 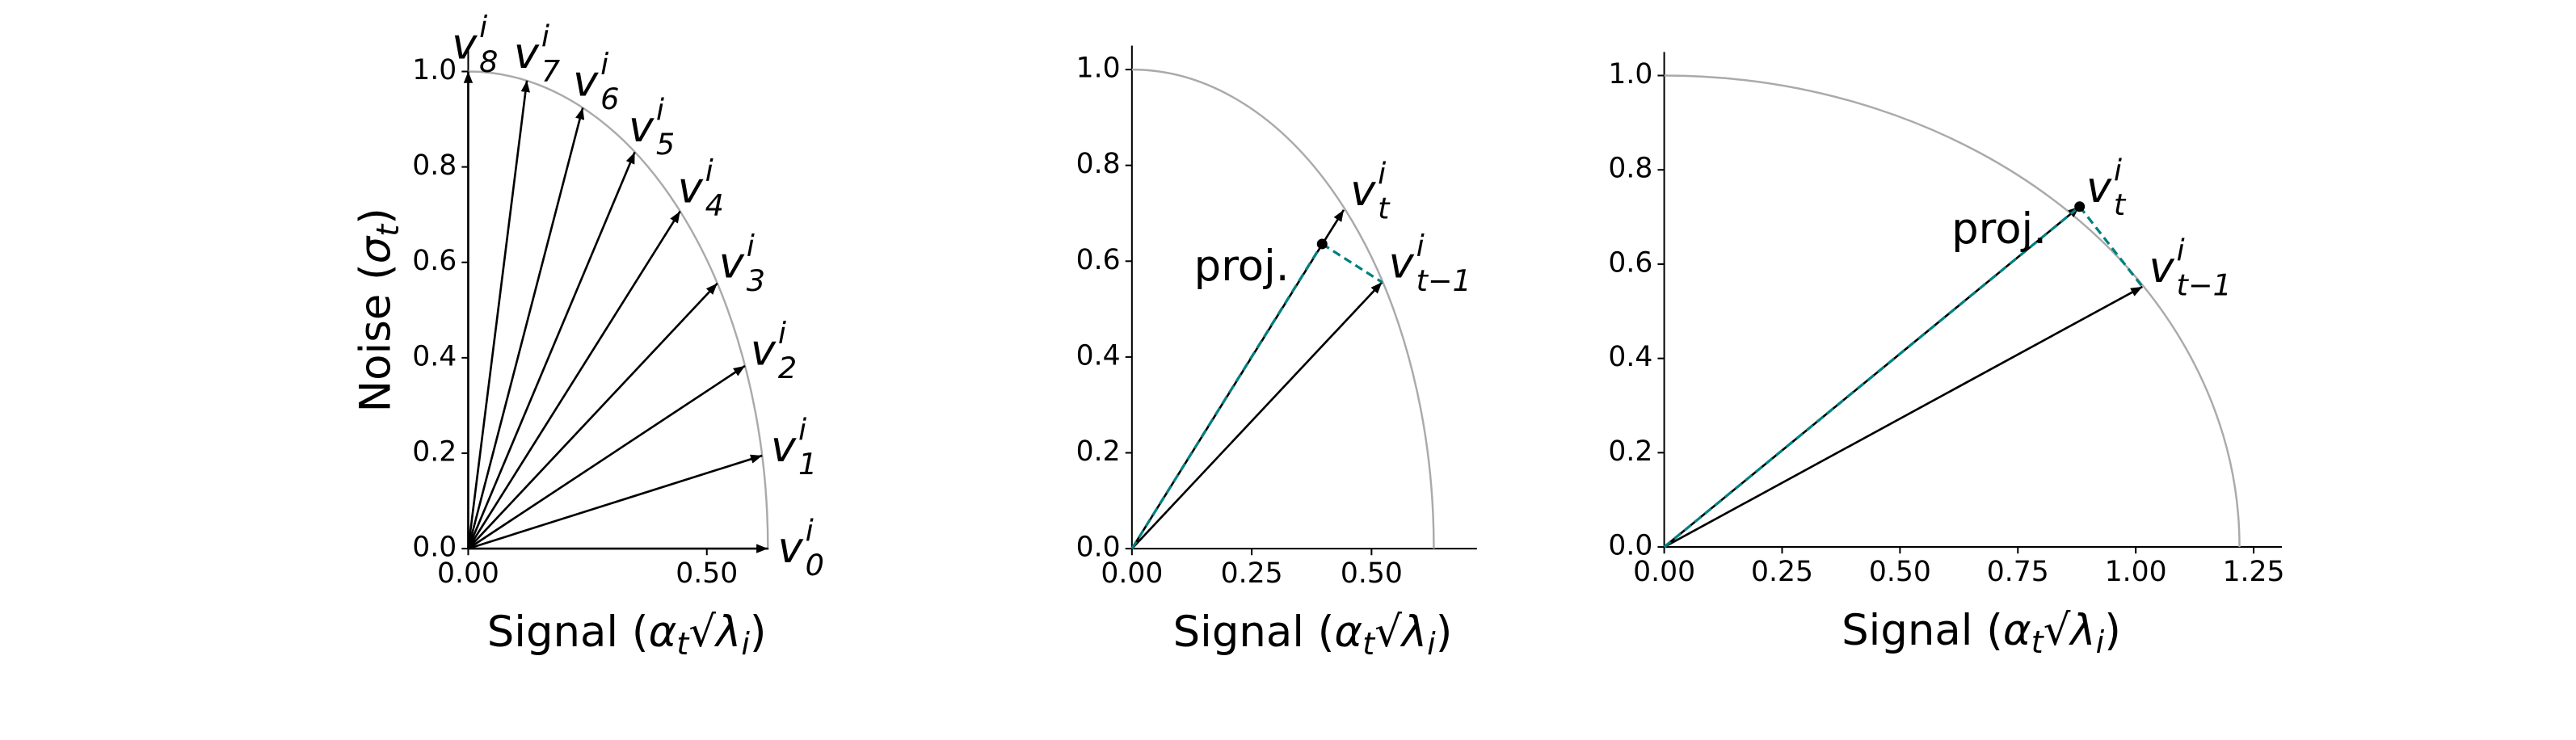 I want to click on y-axis-label: Noise (σt), so click(x=378, y=310).